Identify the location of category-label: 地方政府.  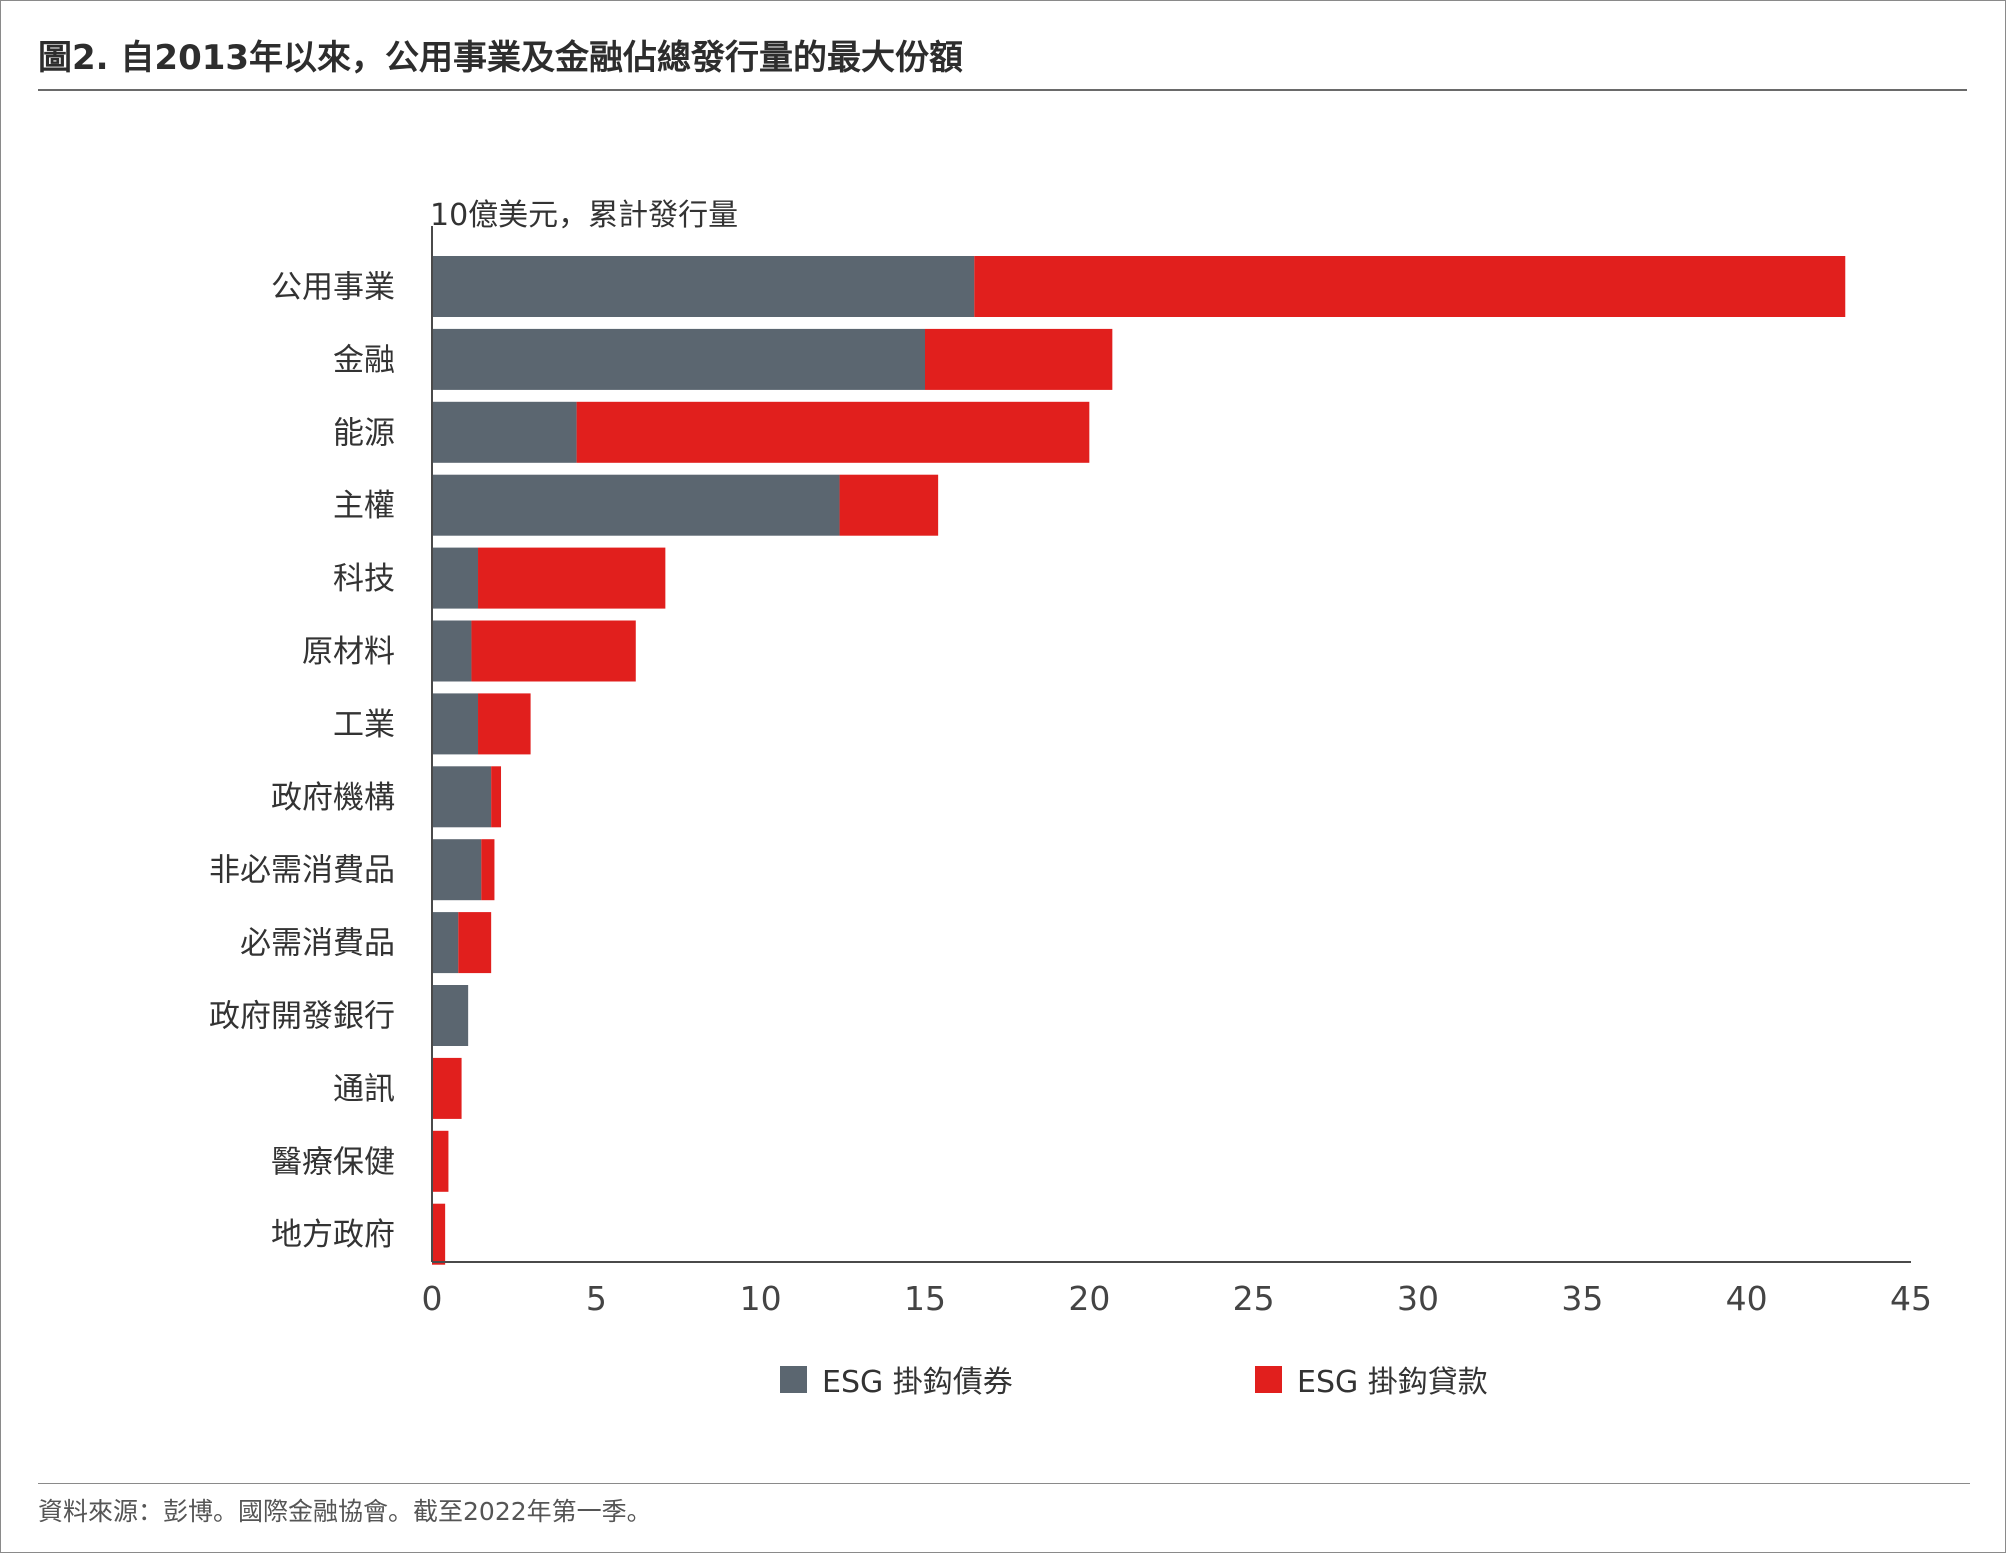
(333, 1235).